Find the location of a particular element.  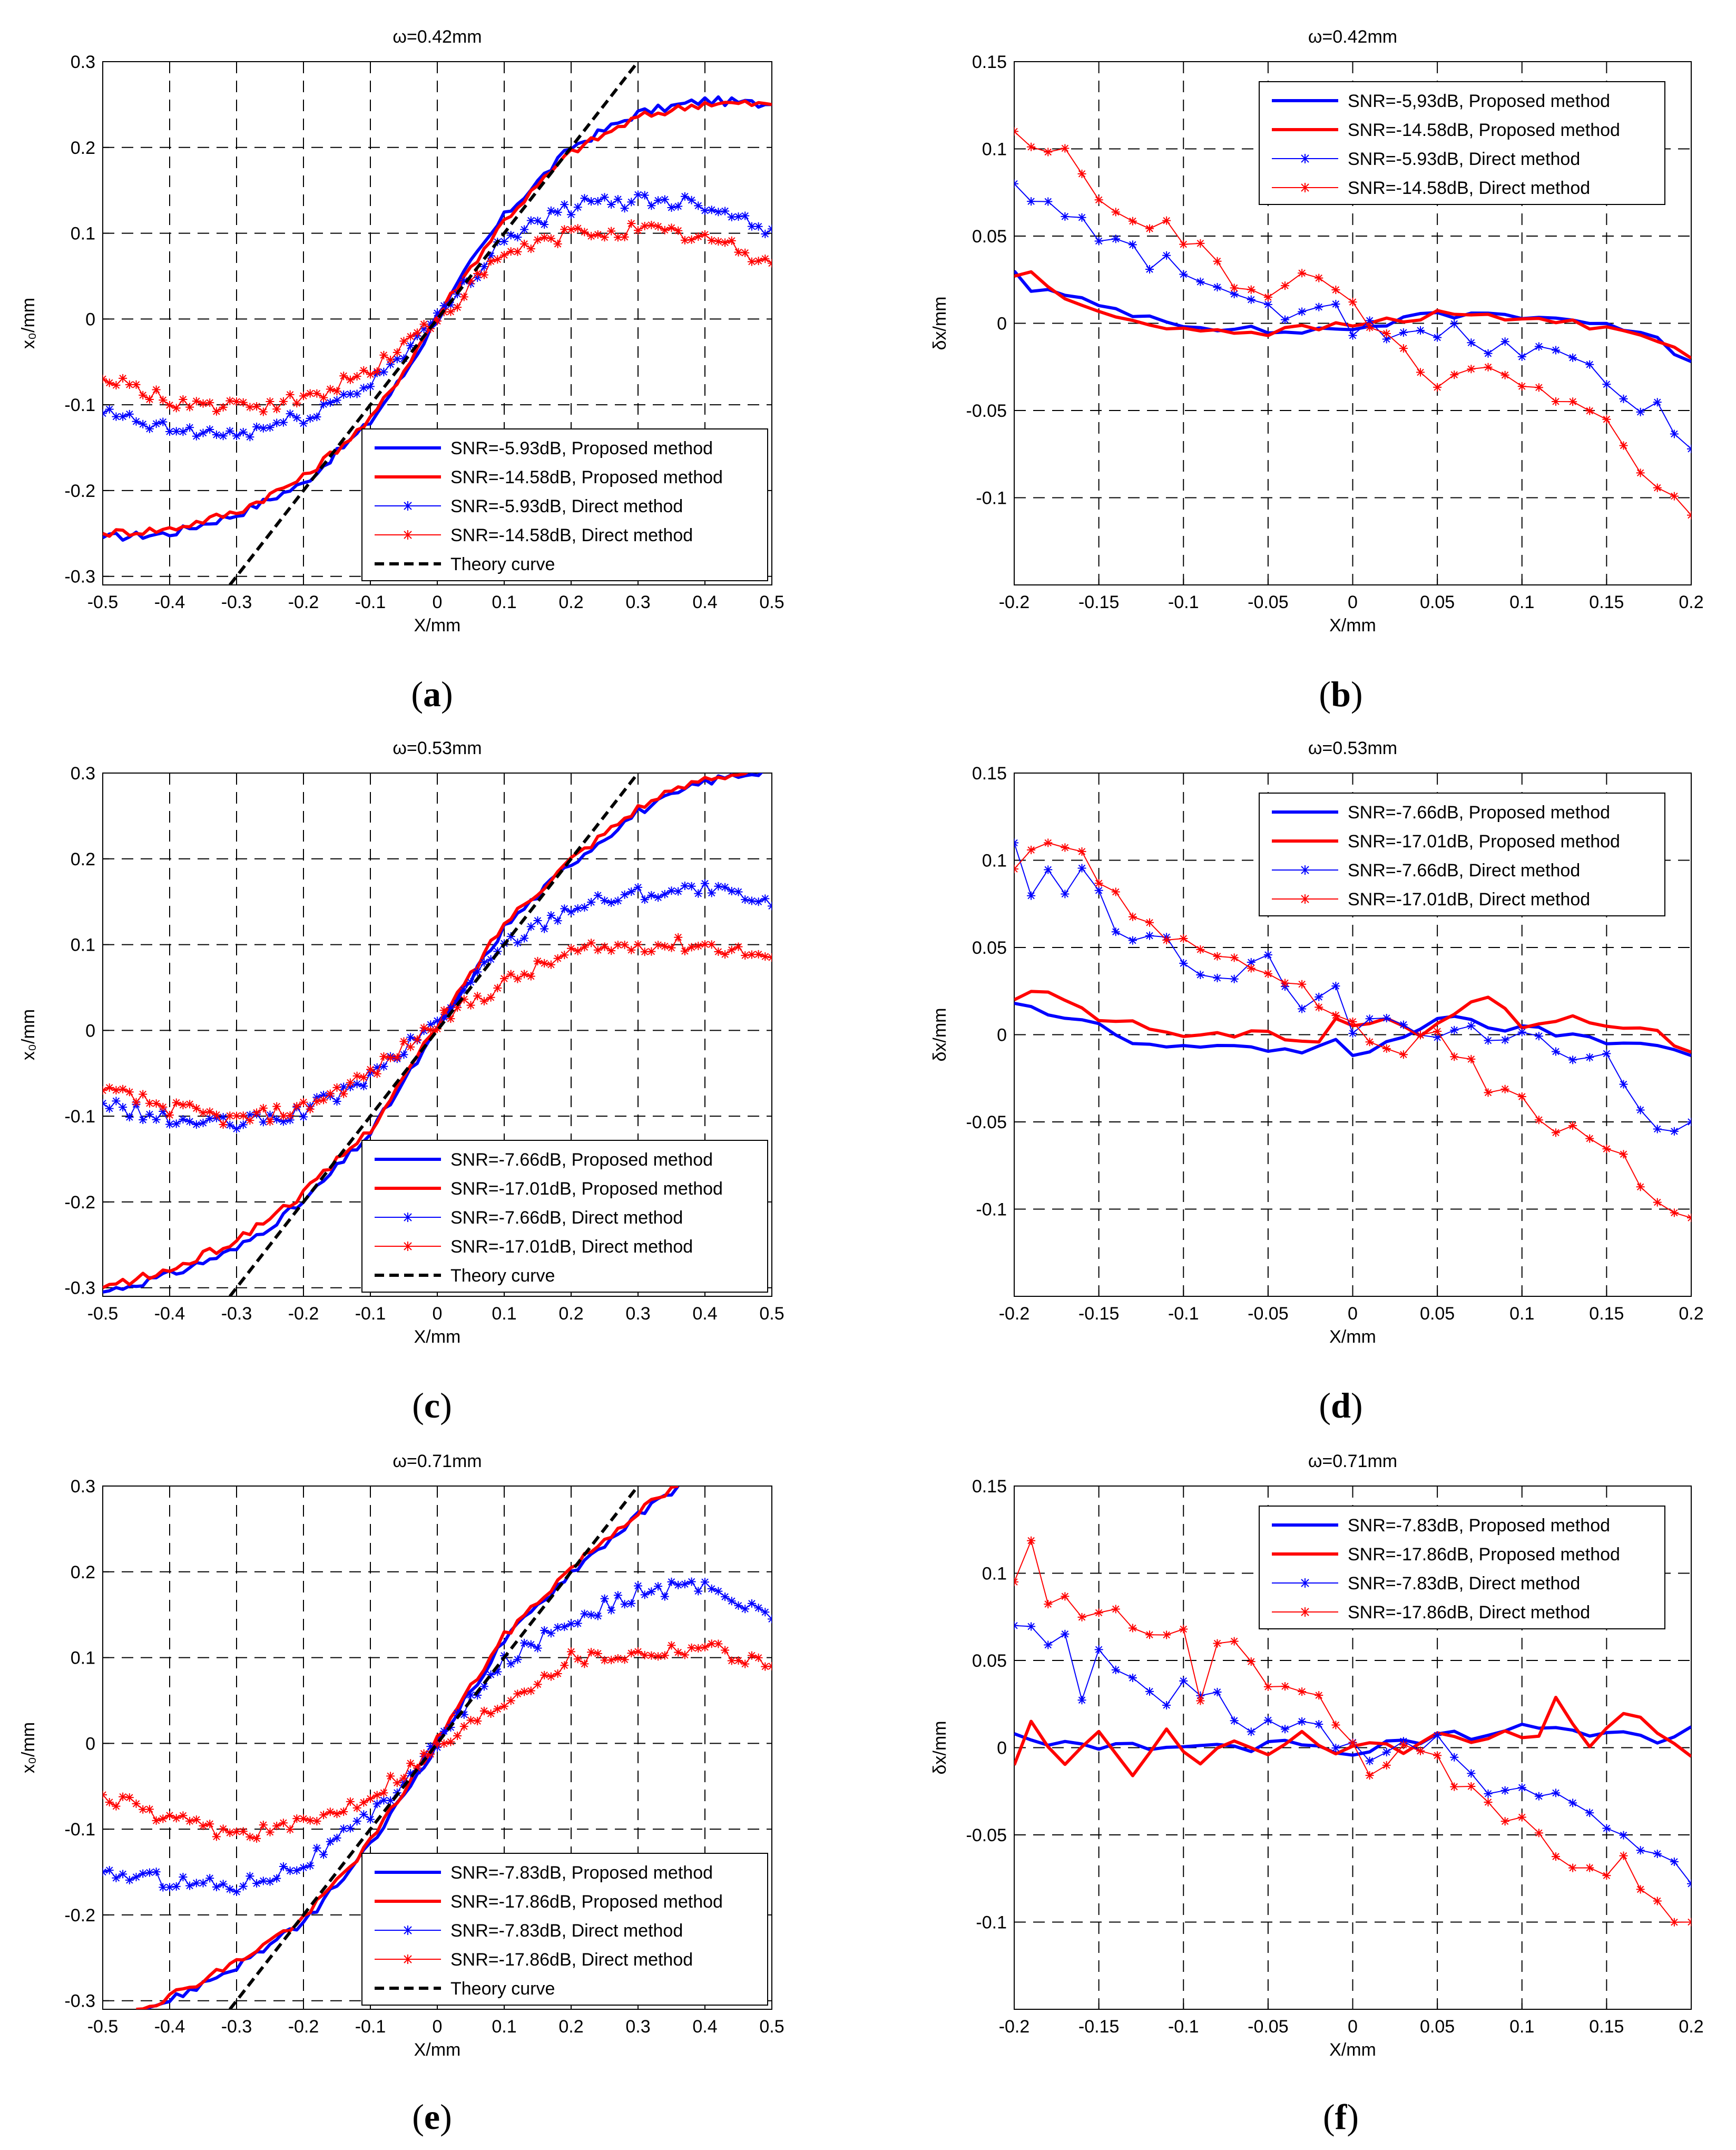

chart-title: ω=0.53mm is located at coordinates (438, 748).